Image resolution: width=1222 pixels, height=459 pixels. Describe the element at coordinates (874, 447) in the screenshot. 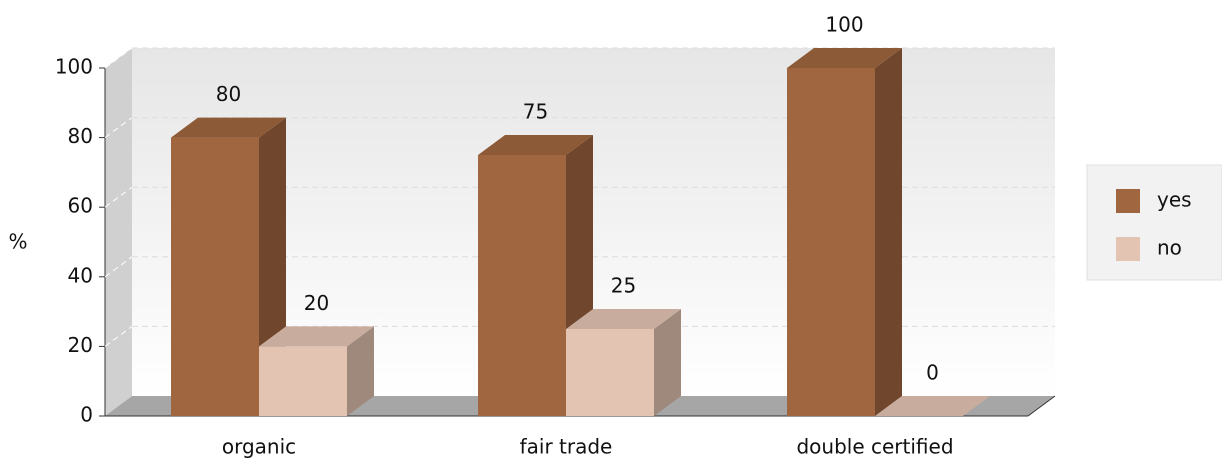

I see `x-tick-label: double certified` at that location.